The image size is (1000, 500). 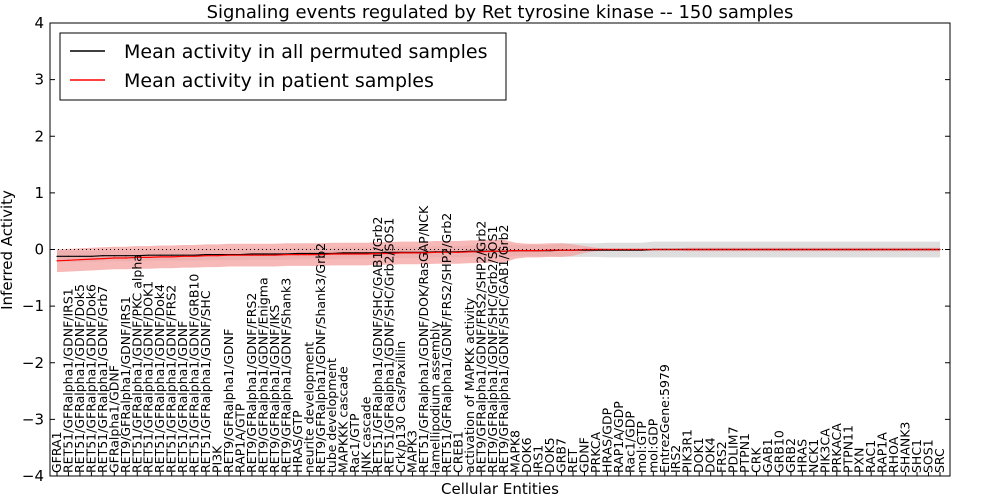 What do you see at coordinates (194, 373) in the screenshot?
I see `x-tick-label: RET51/GFRalpha1/GDNF/GRB10` at bounding box center [194, 373].